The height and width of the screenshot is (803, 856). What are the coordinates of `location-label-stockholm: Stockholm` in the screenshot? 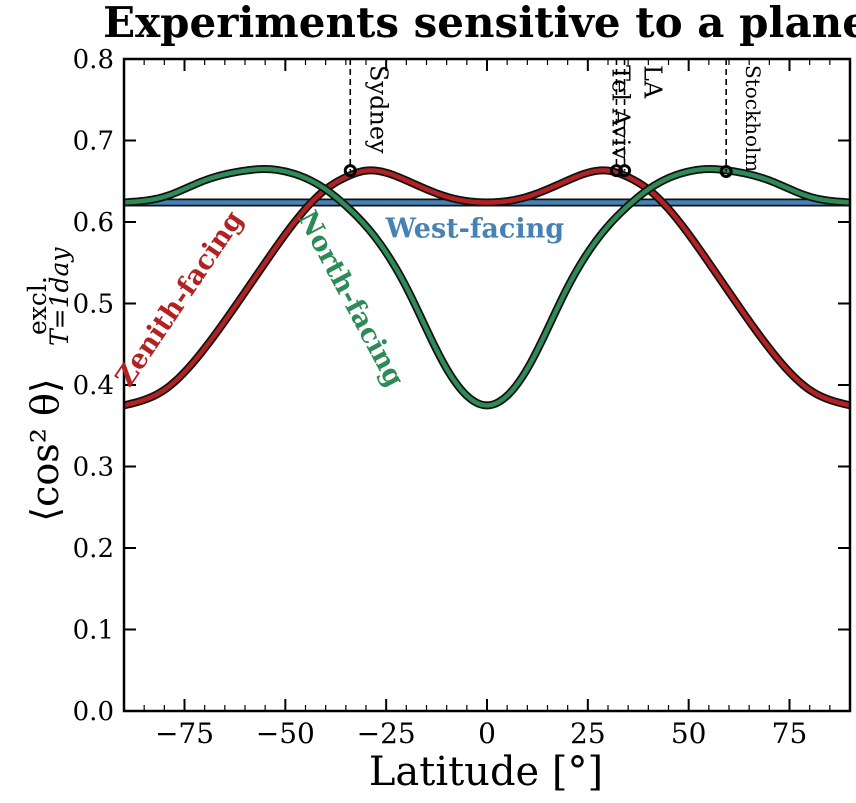 It's located at (753, 118).